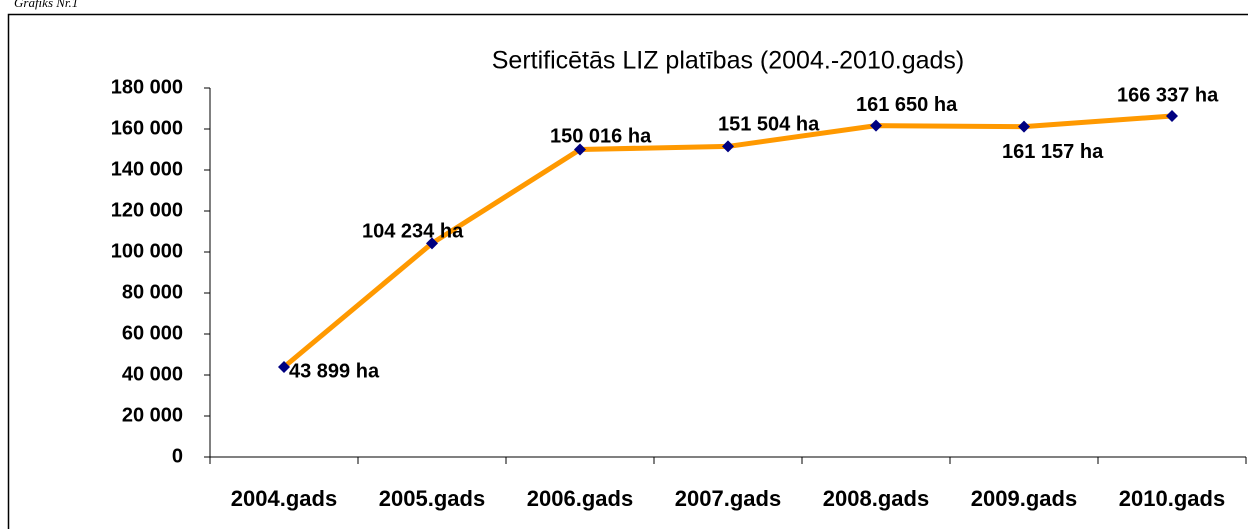 The image size is (1248, 529). Describe the element at coordinates (728, 498) in the screenshot. I see `x-tick-label: 2007.gads` at that location.